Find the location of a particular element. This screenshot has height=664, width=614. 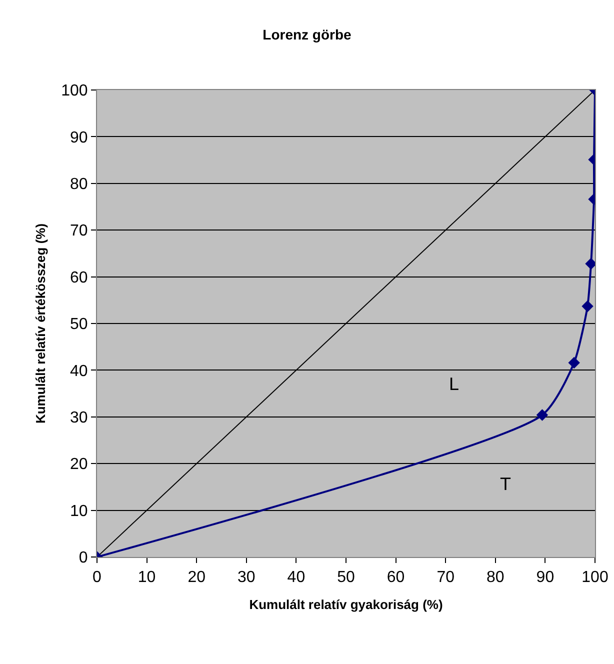

x-tick-label: 70 is located at coordinates (445, 577).